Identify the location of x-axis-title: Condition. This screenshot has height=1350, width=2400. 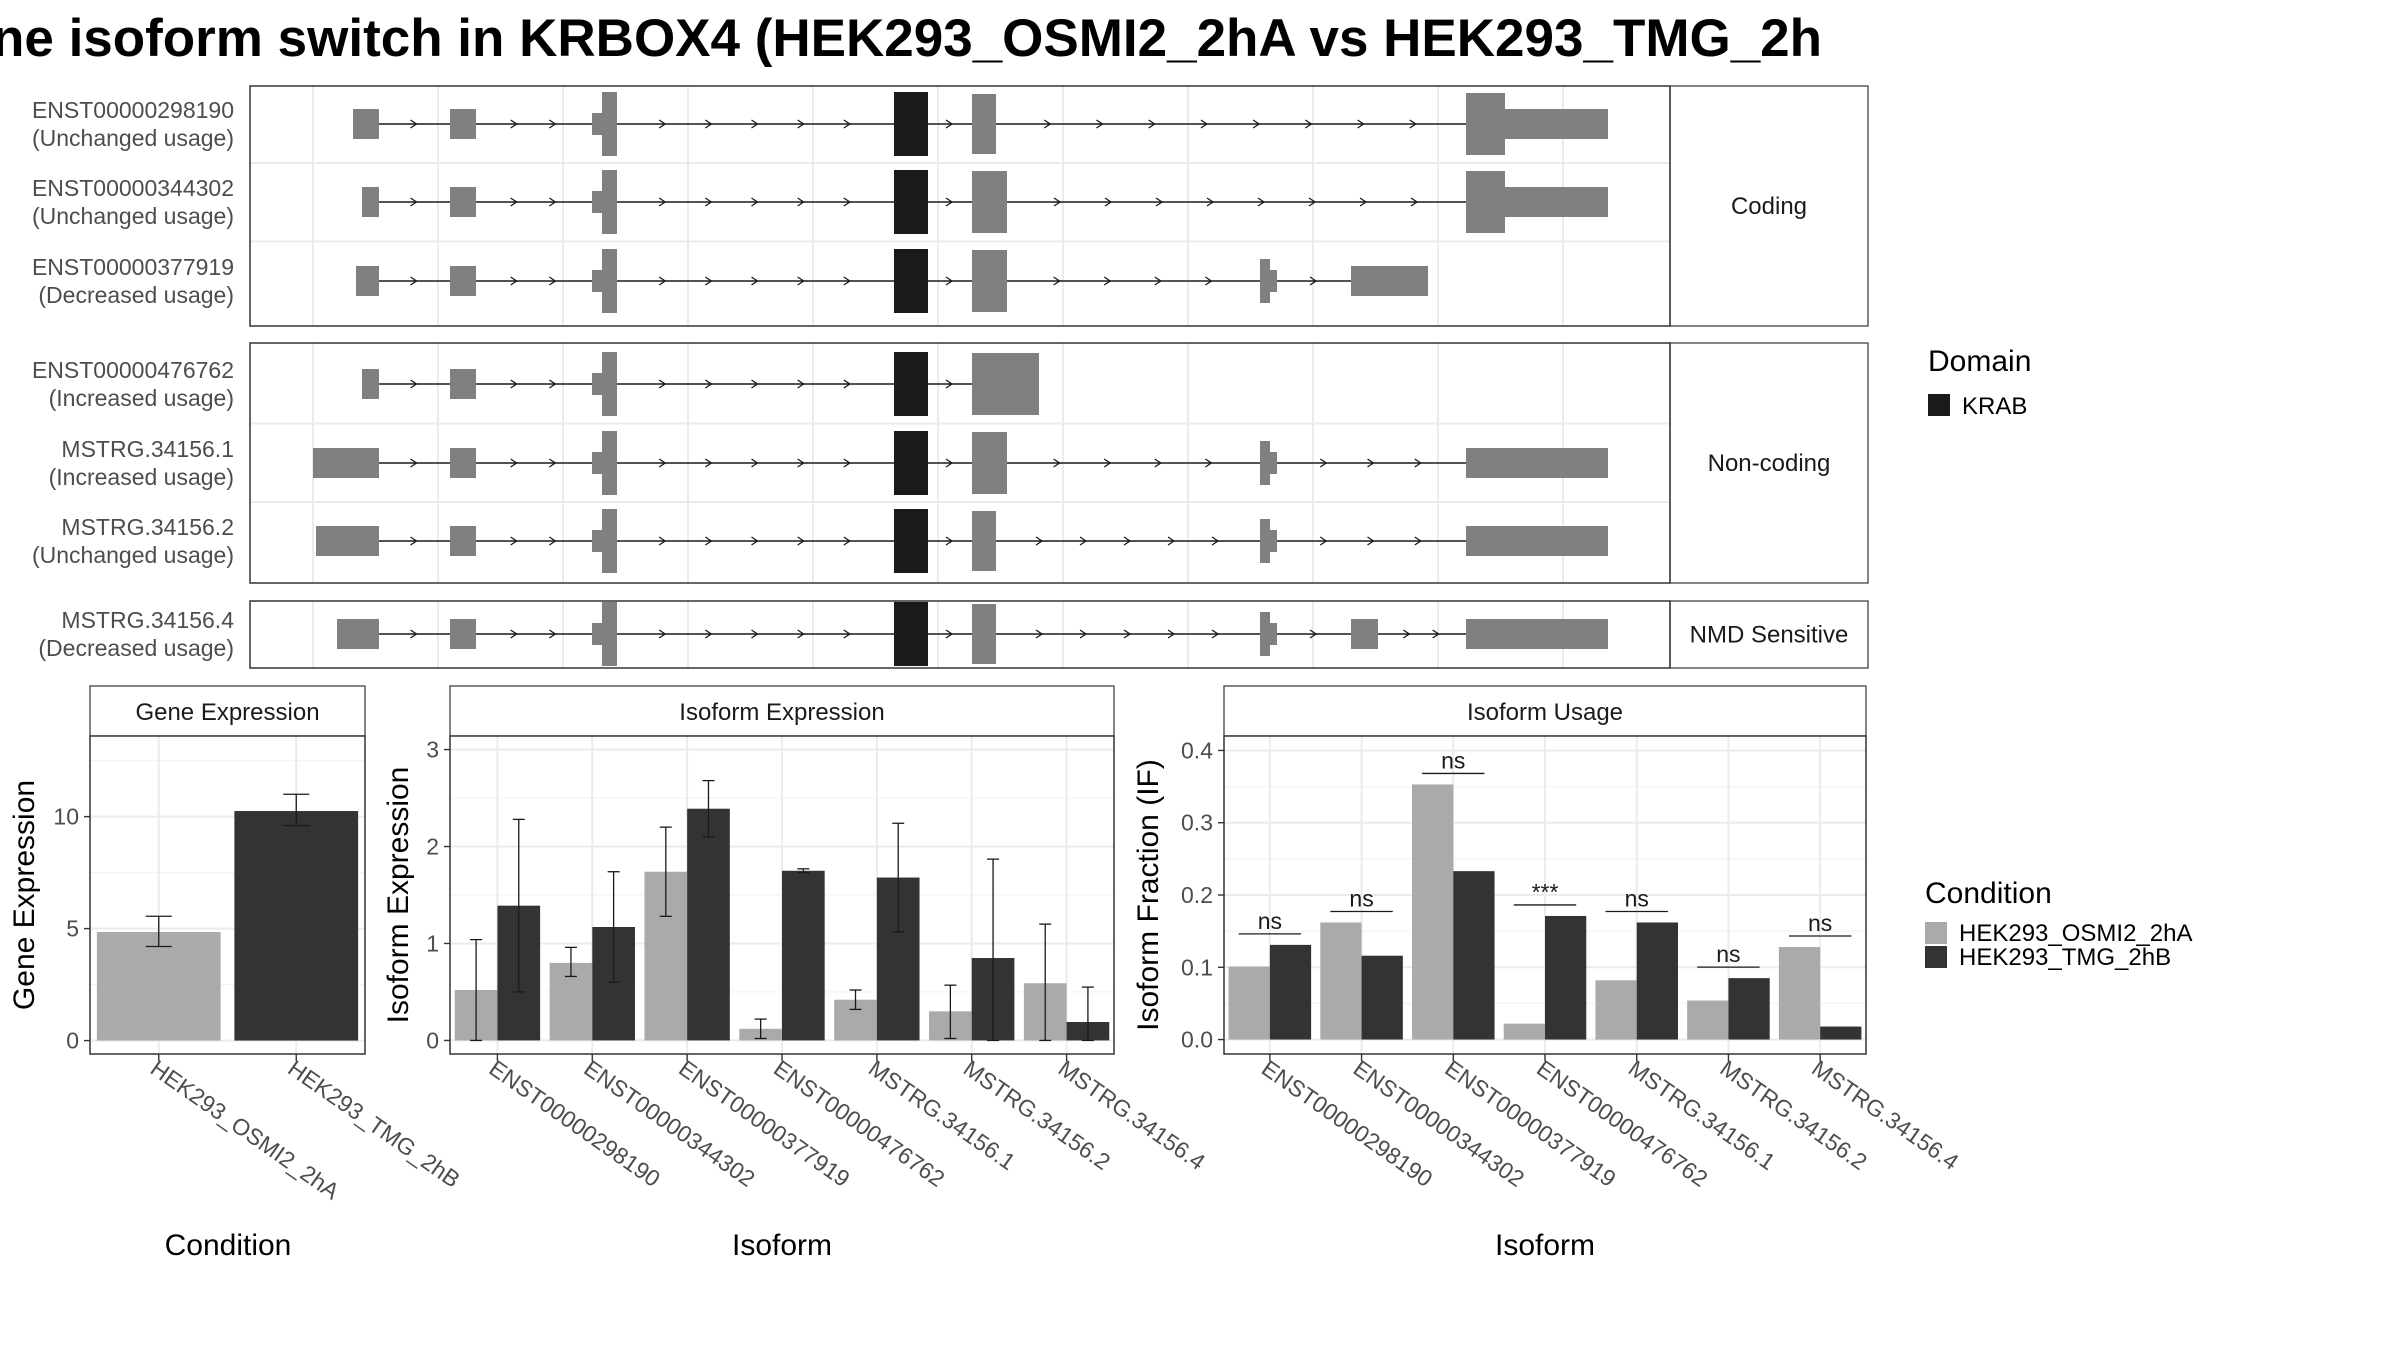
(228, 1245).